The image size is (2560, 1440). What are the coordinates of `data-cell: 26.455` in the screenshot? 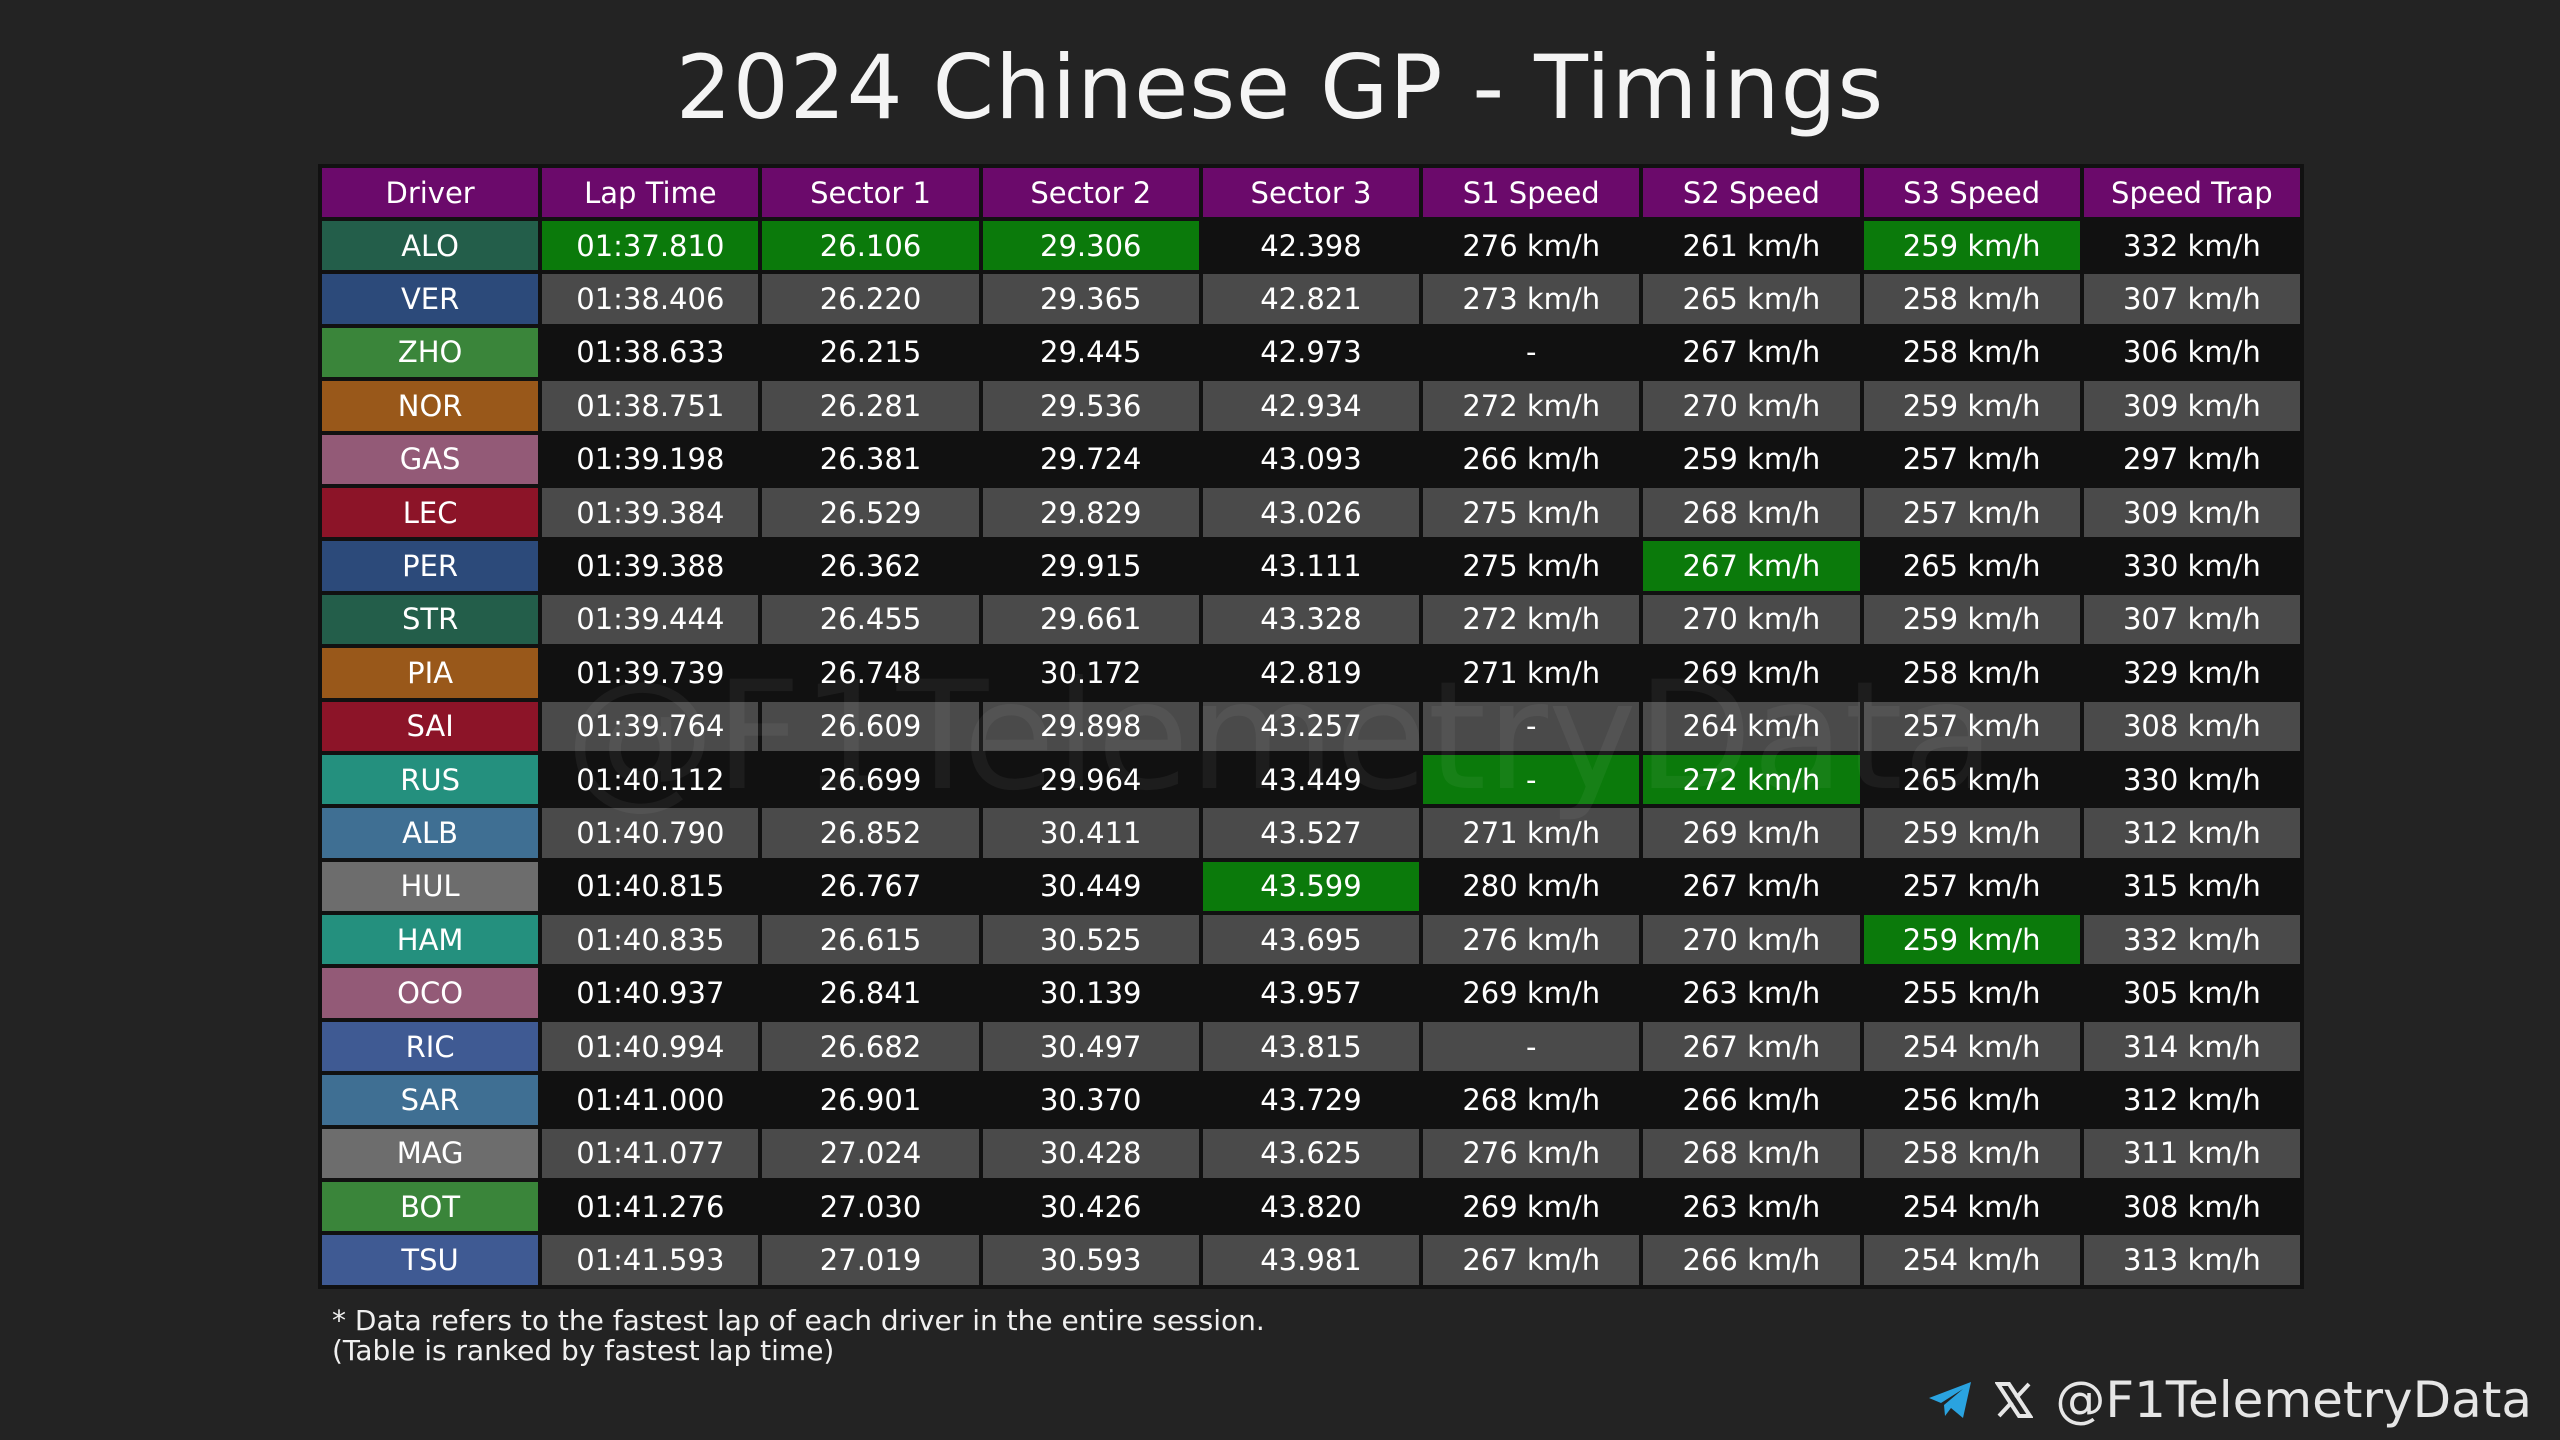 It's located at (870, 619).